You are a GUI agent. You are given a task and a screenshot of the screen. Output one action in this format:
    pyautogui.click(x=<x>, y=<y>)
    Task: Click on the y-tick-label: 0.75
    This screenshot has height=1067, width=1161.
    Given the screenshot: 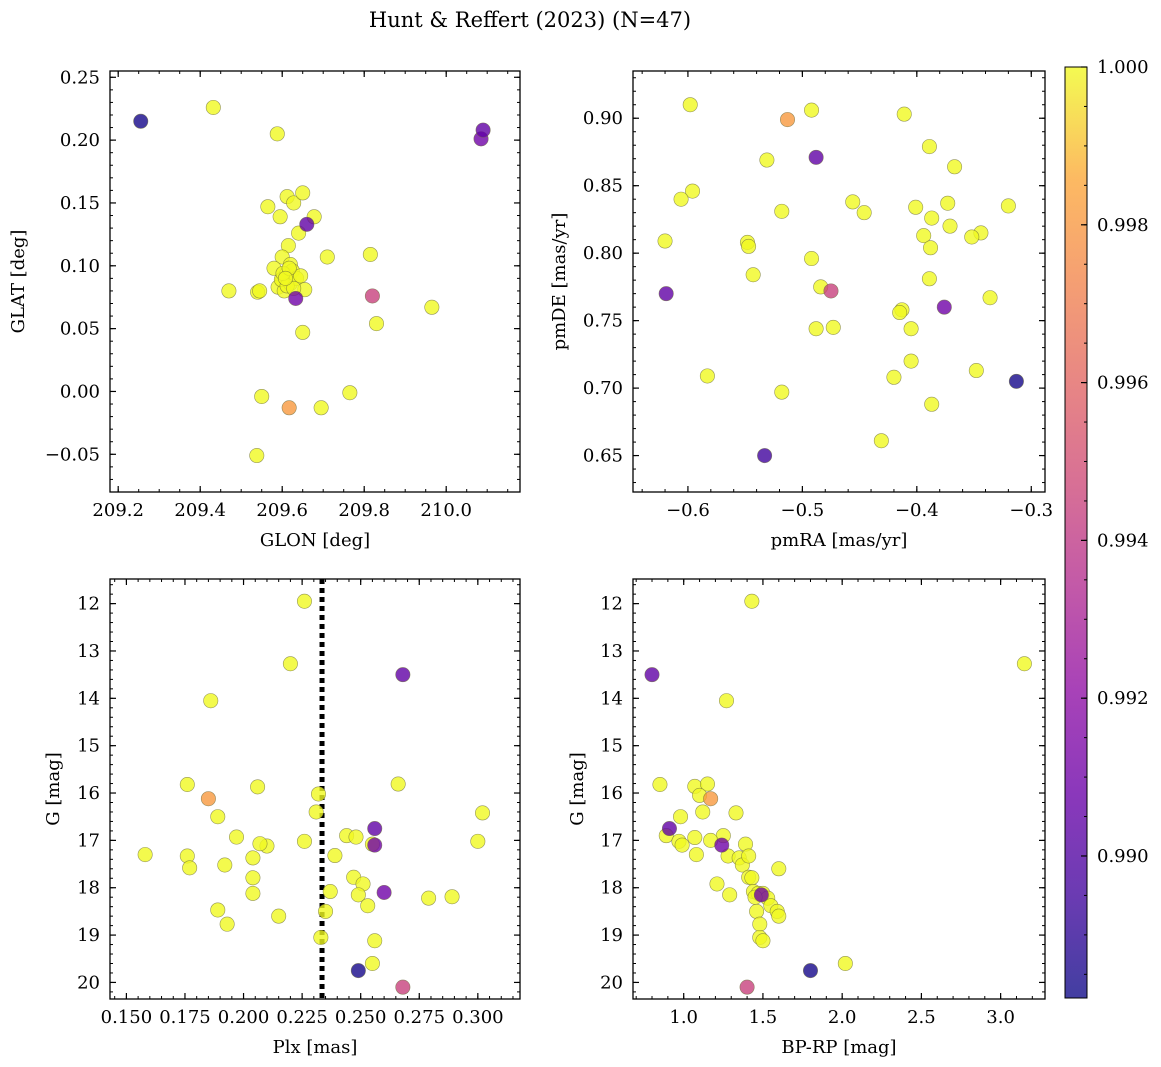 What is the action you would take?
    pyautogui.click(x=603, y=321)
    